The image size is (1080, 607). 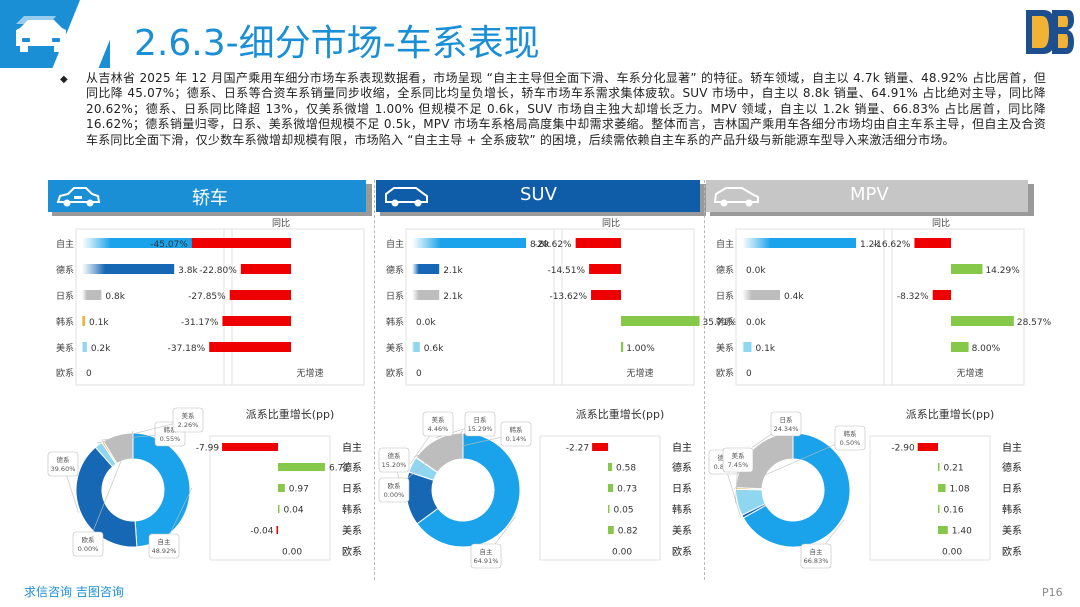 What do you see at coordinates (622, 553) in the screenshot?
I see `pp-value-label: 0.00` at bounding box center [622, 553].